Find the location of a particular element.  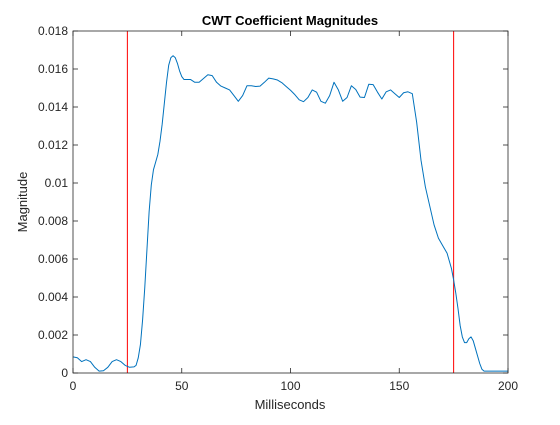

y-tick-label: 0.01 is located at coordinates (57, 183).